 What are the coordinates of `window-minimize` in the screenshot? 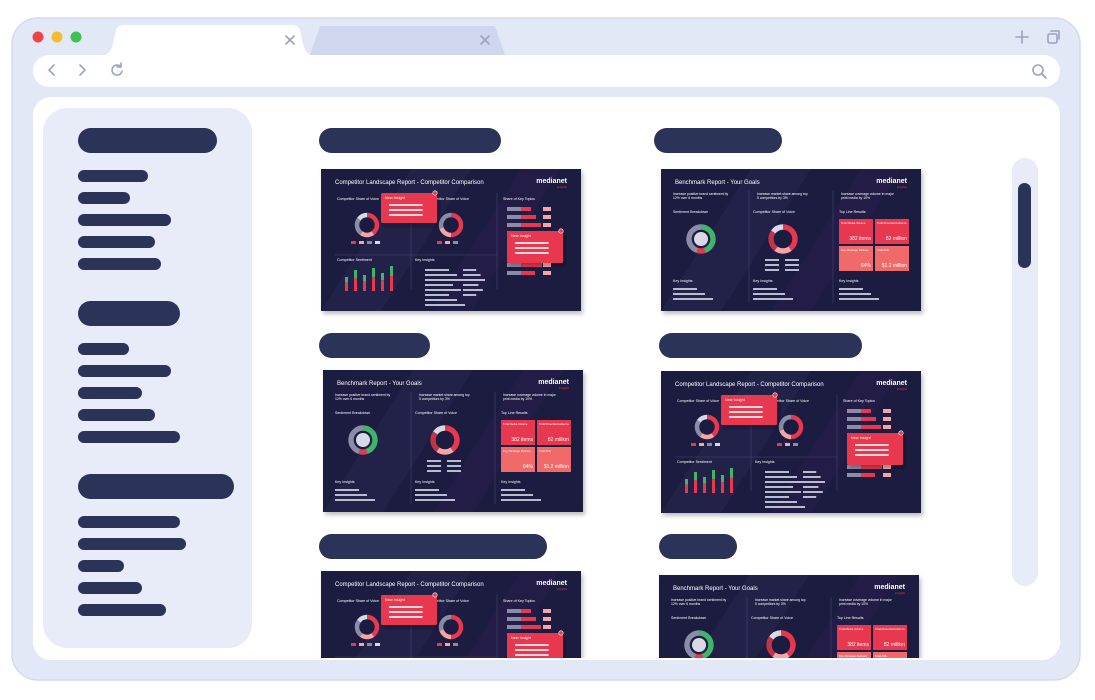 It's located at (57, 37).